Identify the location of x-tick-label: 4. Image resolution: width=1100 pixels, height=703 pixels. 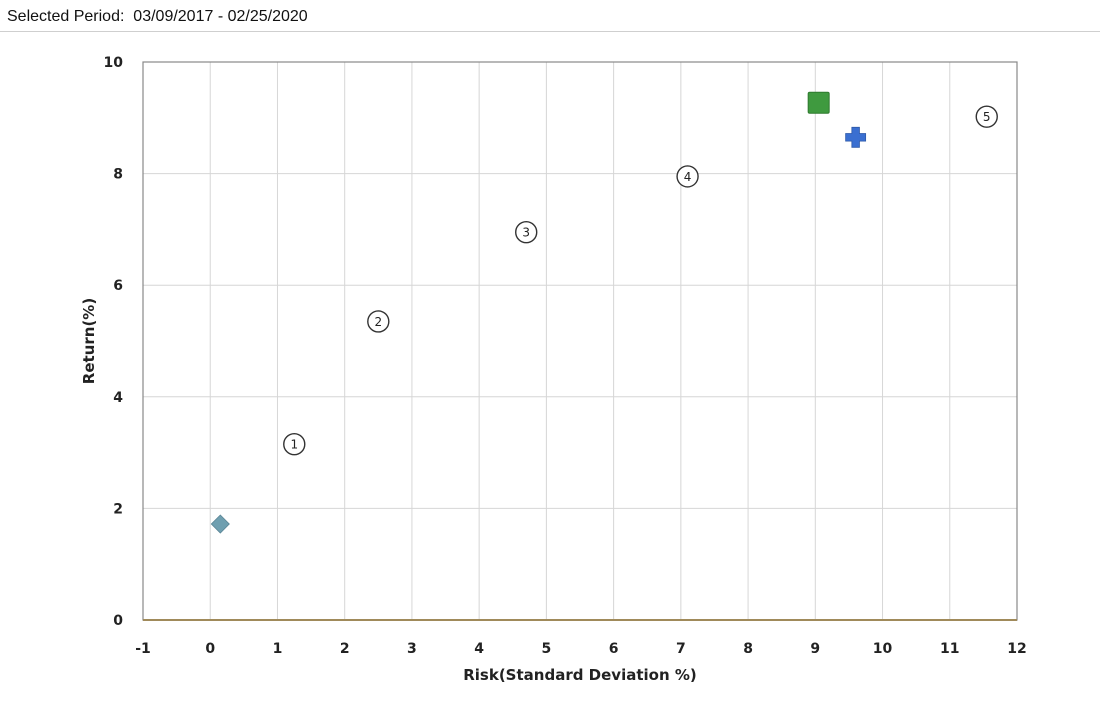
(479, 649).